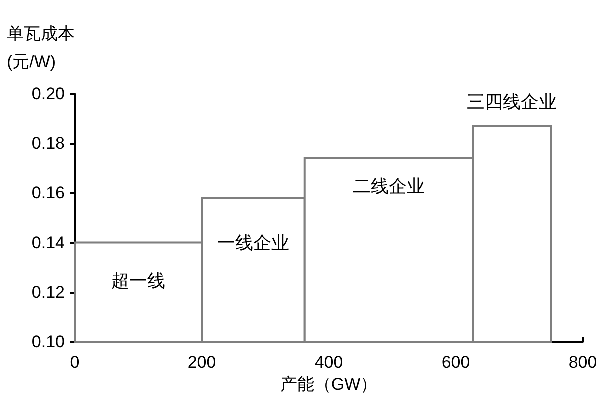 The width and height of the screenshot is (613, 414). I want to click on y-tick-label: 0.20, so click(48, 94).